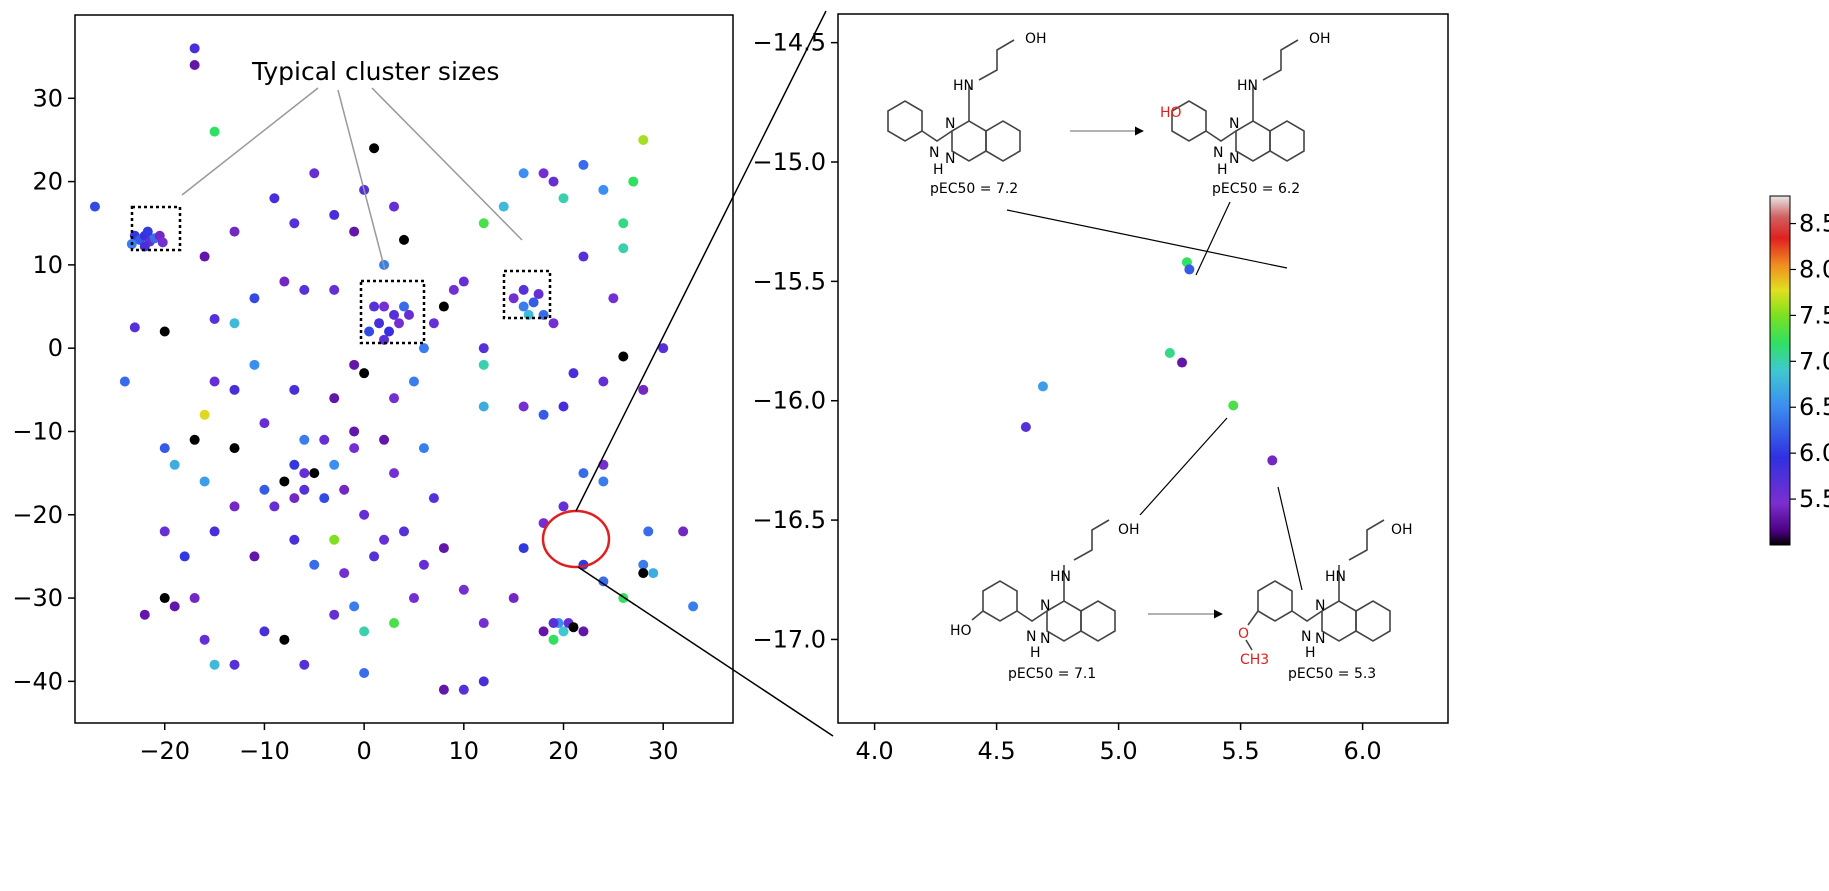  What do you see at coordinates (789, 520) in the screenshot?
I see `right-y-tick-label: −16.5` at bounding box center [789, 520].